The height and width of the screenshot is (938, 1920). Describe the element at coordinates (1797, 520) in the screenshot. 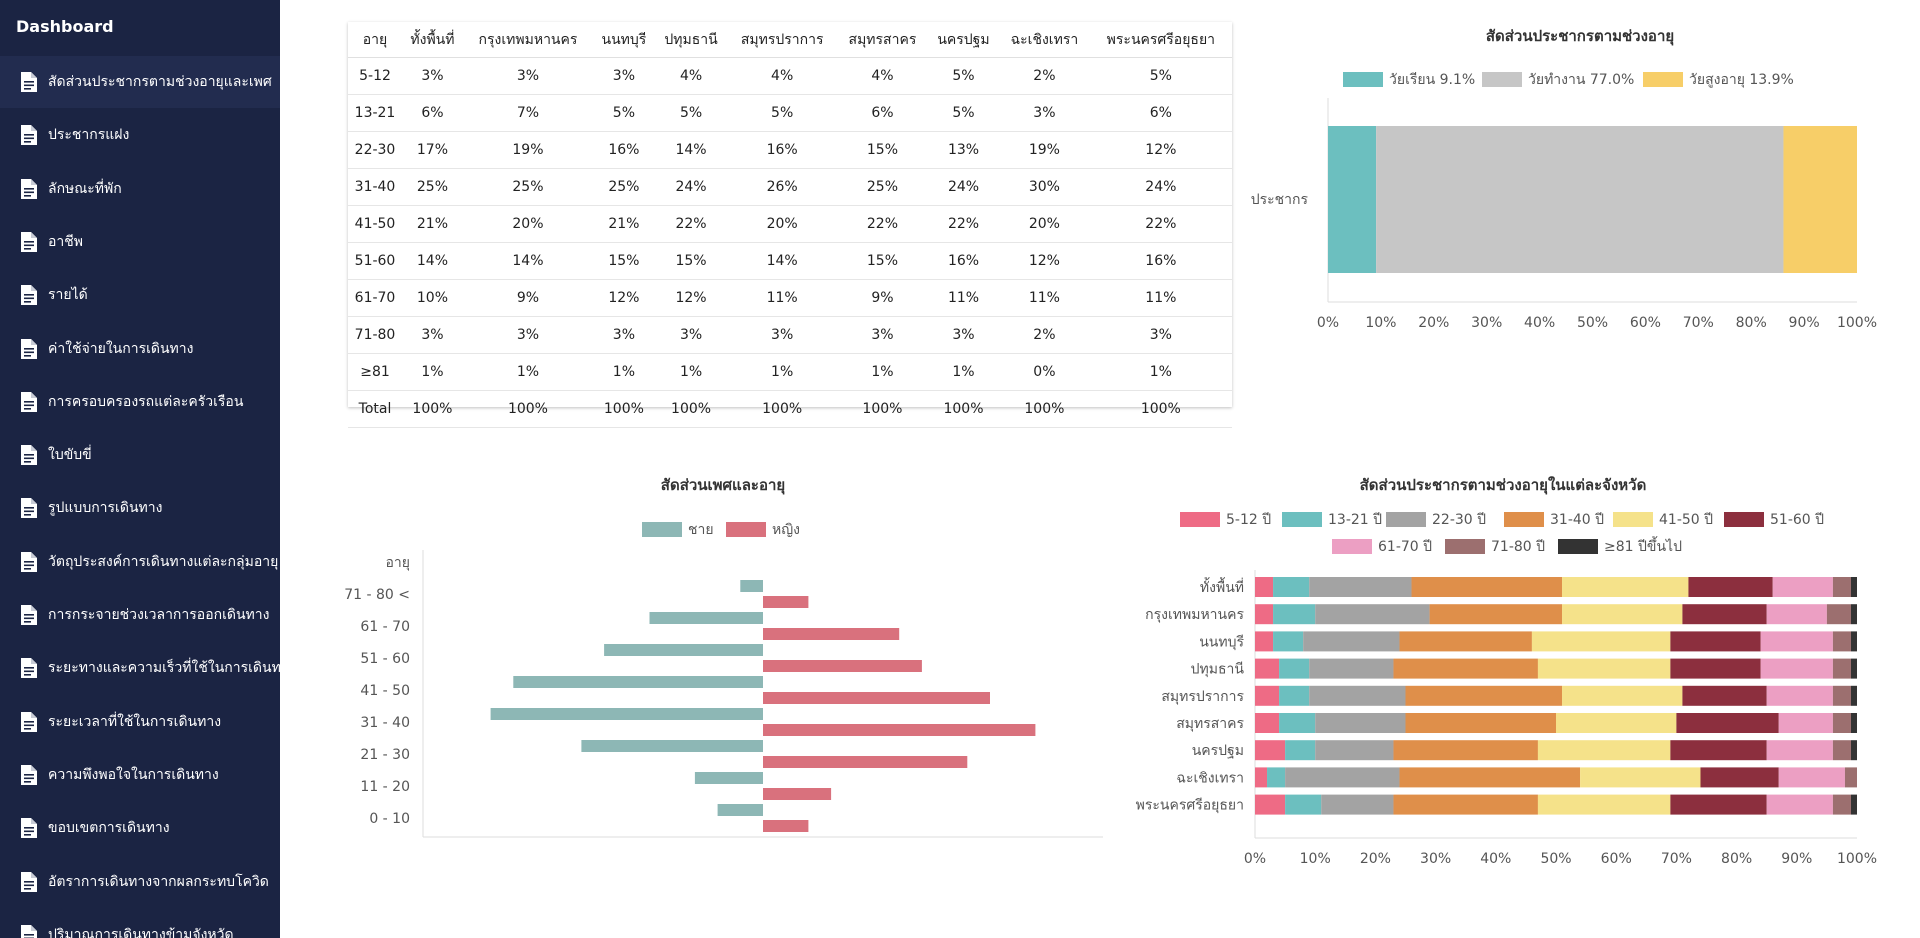

I see `legend-label: 51-60 ปี` at that location.